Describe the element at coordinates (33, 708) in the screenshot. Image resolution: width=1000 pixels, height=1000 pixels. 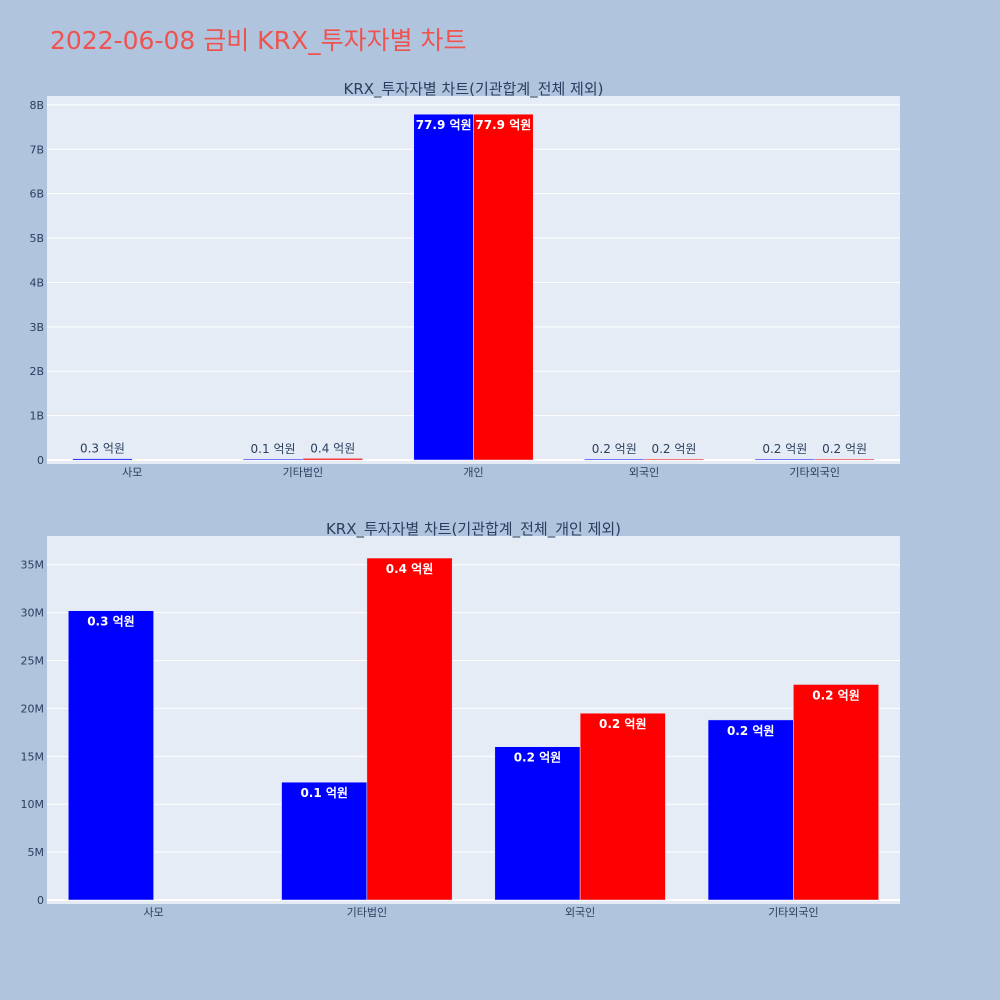
I see `y-tick-label: 20M` at that location.